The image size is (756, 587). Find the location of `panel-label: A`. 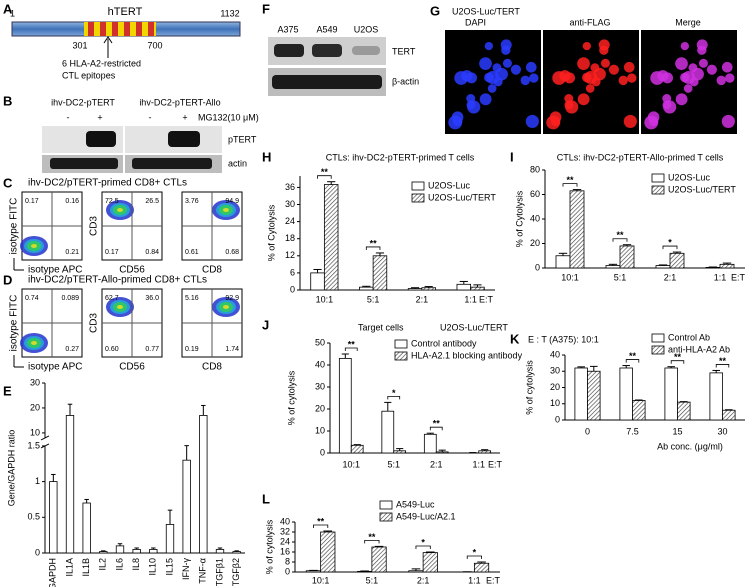

panel-label: A is located at coordinates (8, 8).